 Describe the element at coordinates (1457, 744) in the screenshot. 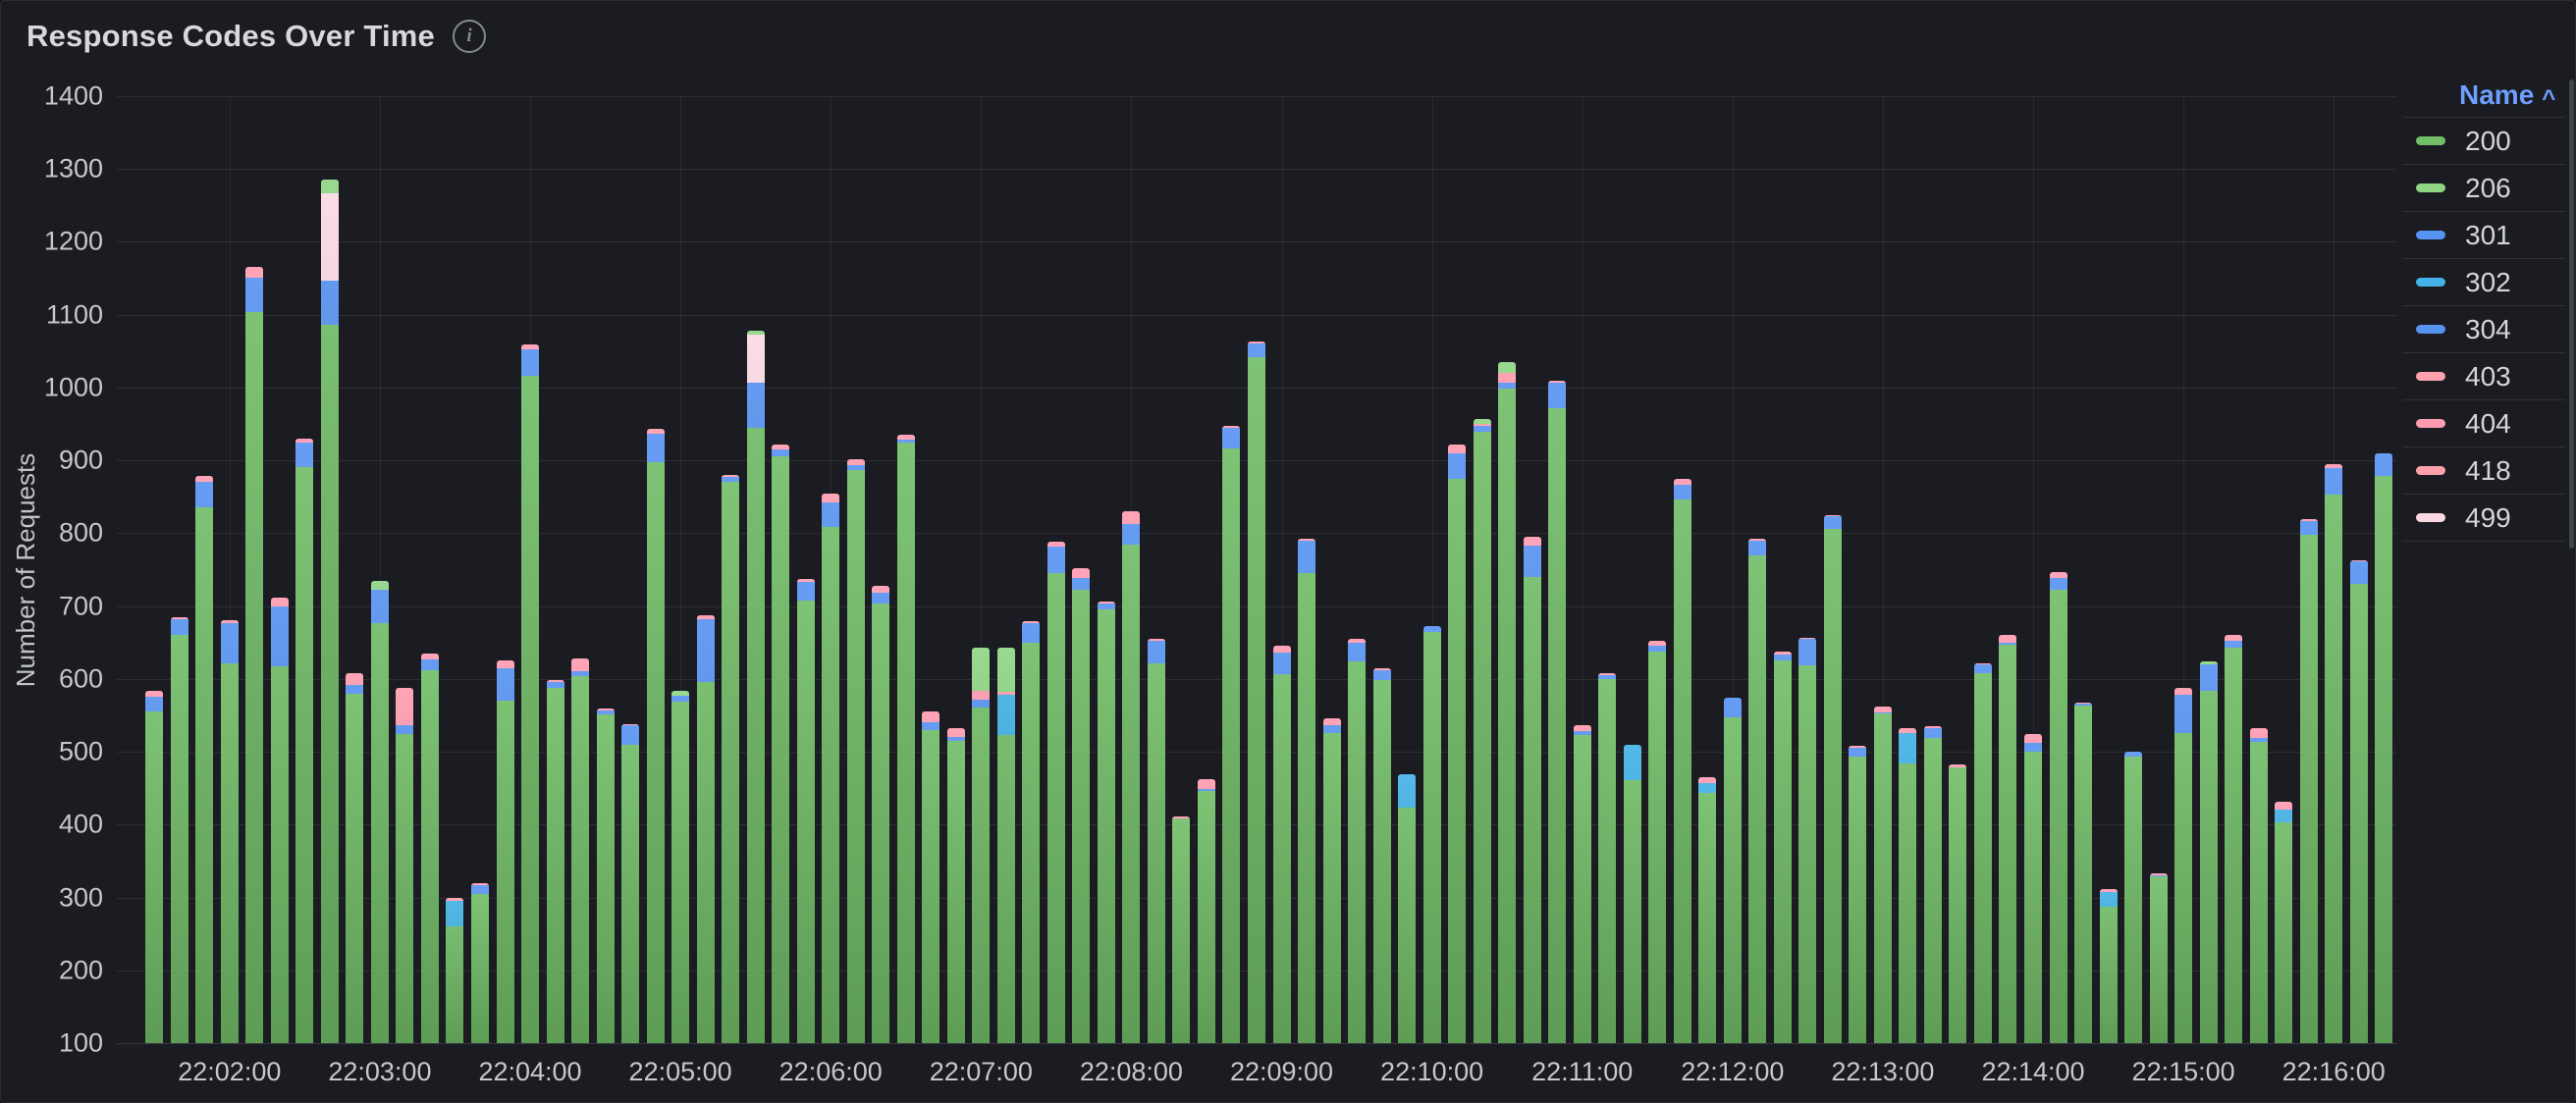

I see `bar-22:10:10` at that location.